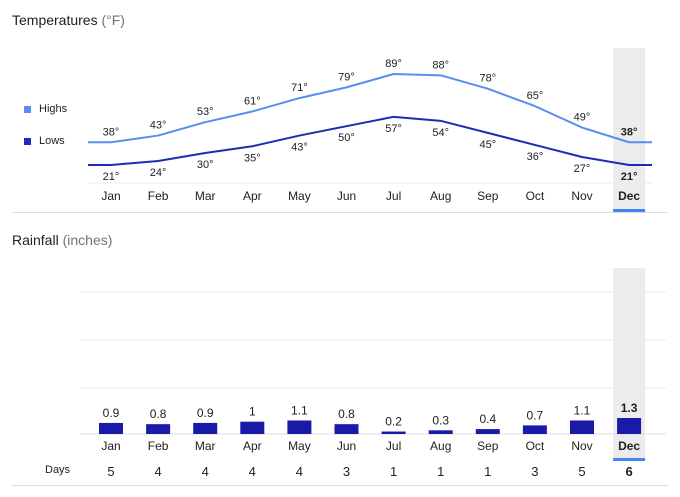  What do you see at coordinates (393, 471) in the screenshot?
I see `rain-days-jul: 1` at bounding box center [393, 471].